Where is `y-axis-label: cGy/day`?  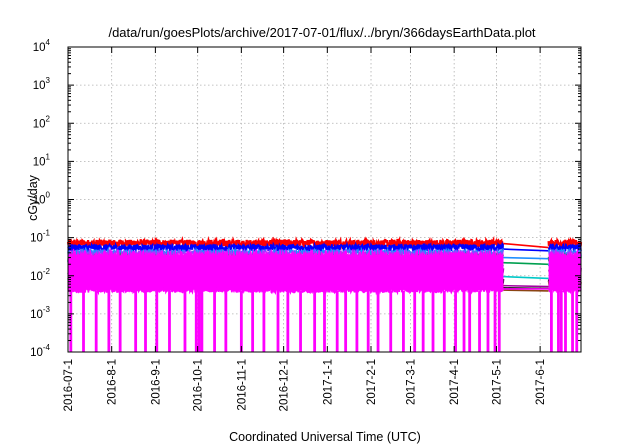 y-axis-label: cGy/day is located at coordinates (33, 197).